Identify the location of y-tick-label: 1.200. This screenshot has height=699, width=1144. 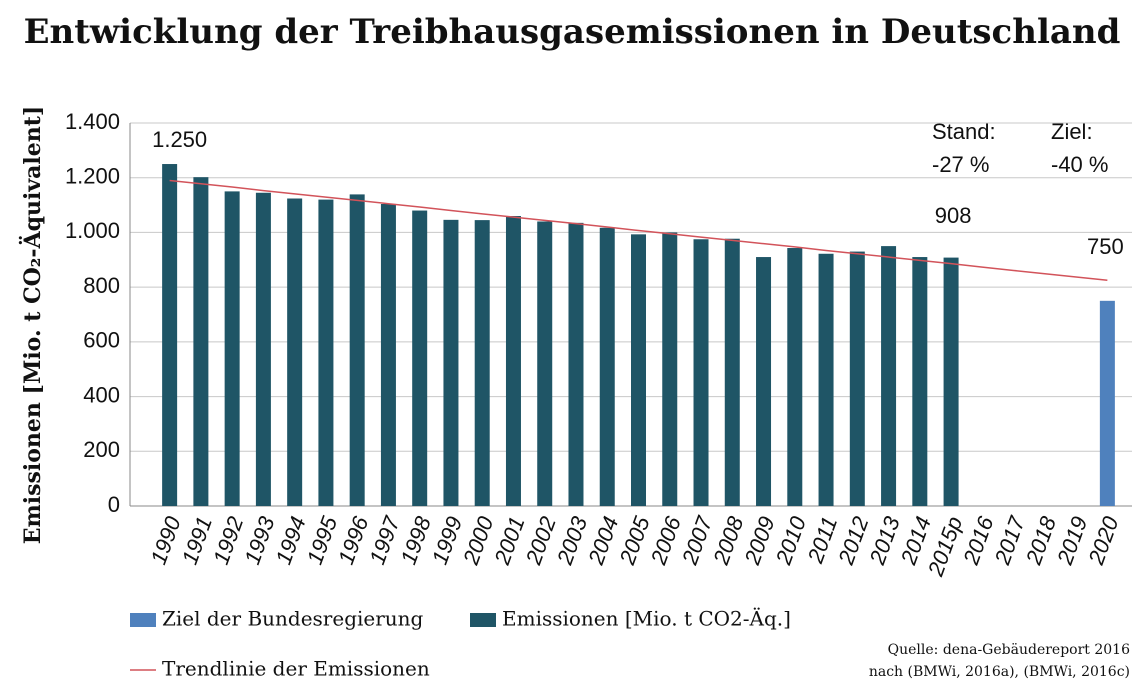
(92, 176).